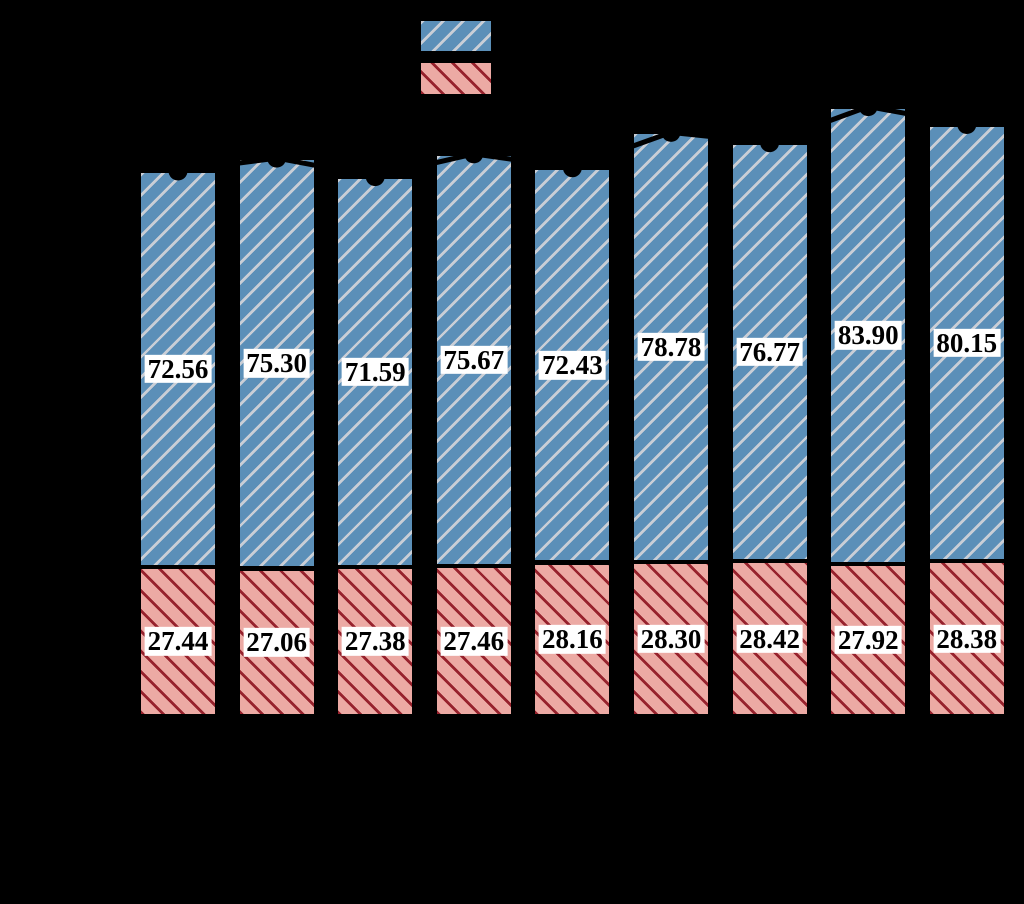 The height and width of the screenshot is (904, 1024). What do you see at coordinates (178, 641) in the screenshot?
I see `value-label-red: 27.44` at bounding box center [178, 641].